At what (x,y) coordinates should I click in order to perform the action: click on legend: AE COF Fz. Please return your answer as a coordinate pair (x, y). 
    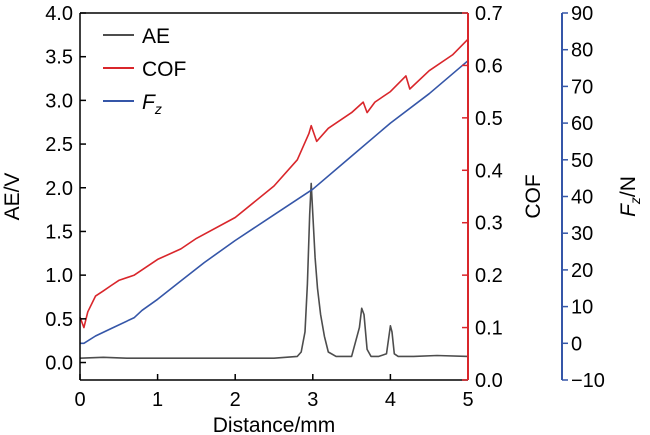
    Looking at the image, I should click on (144, 71).